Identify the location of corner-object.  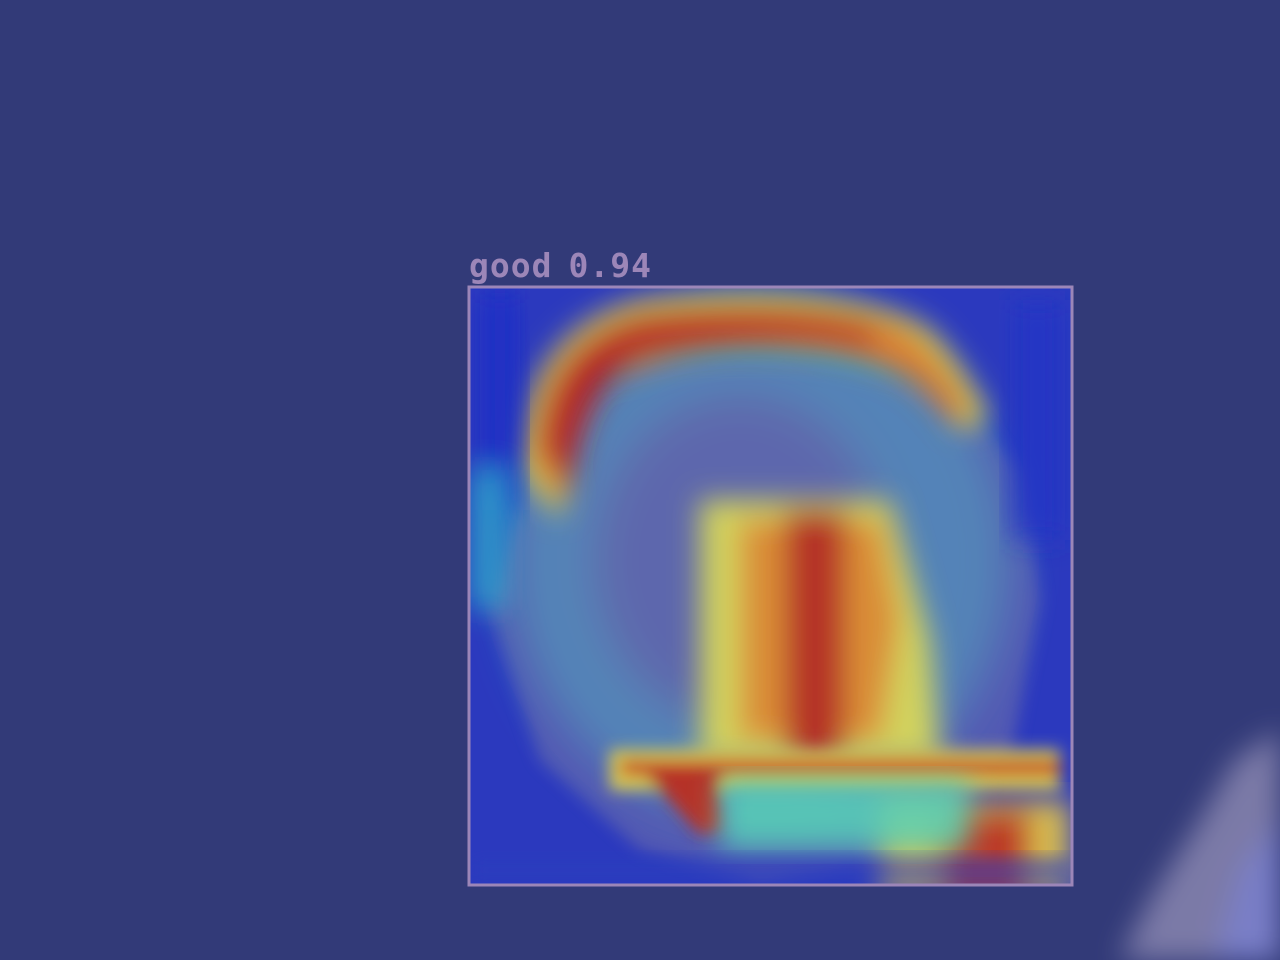
(1200, 845).